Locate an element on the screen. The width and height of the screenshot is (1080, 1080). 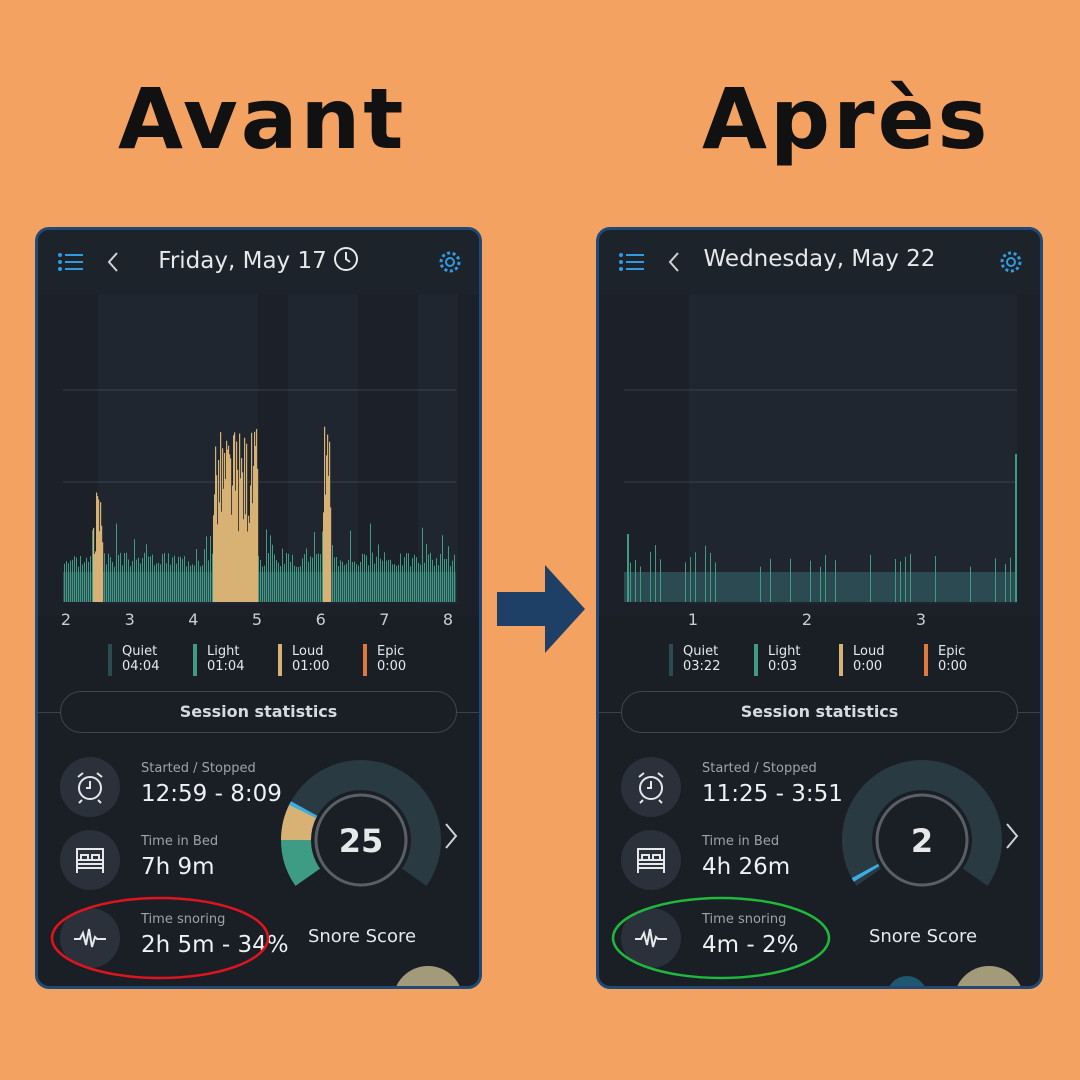
clock-icon is located at coordinates (346, 259).